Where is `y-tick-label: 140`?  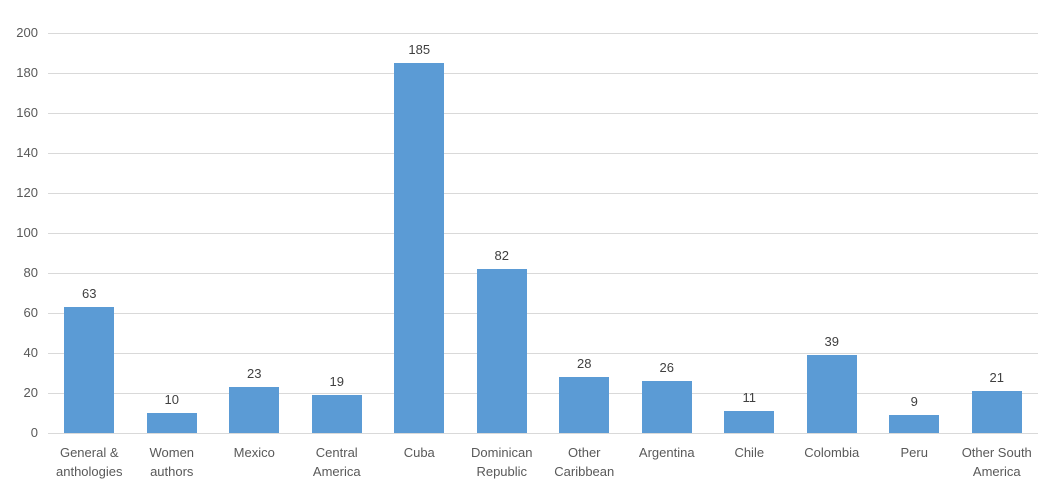 y-tick-label: 140 is located at coordinates (27, 152).